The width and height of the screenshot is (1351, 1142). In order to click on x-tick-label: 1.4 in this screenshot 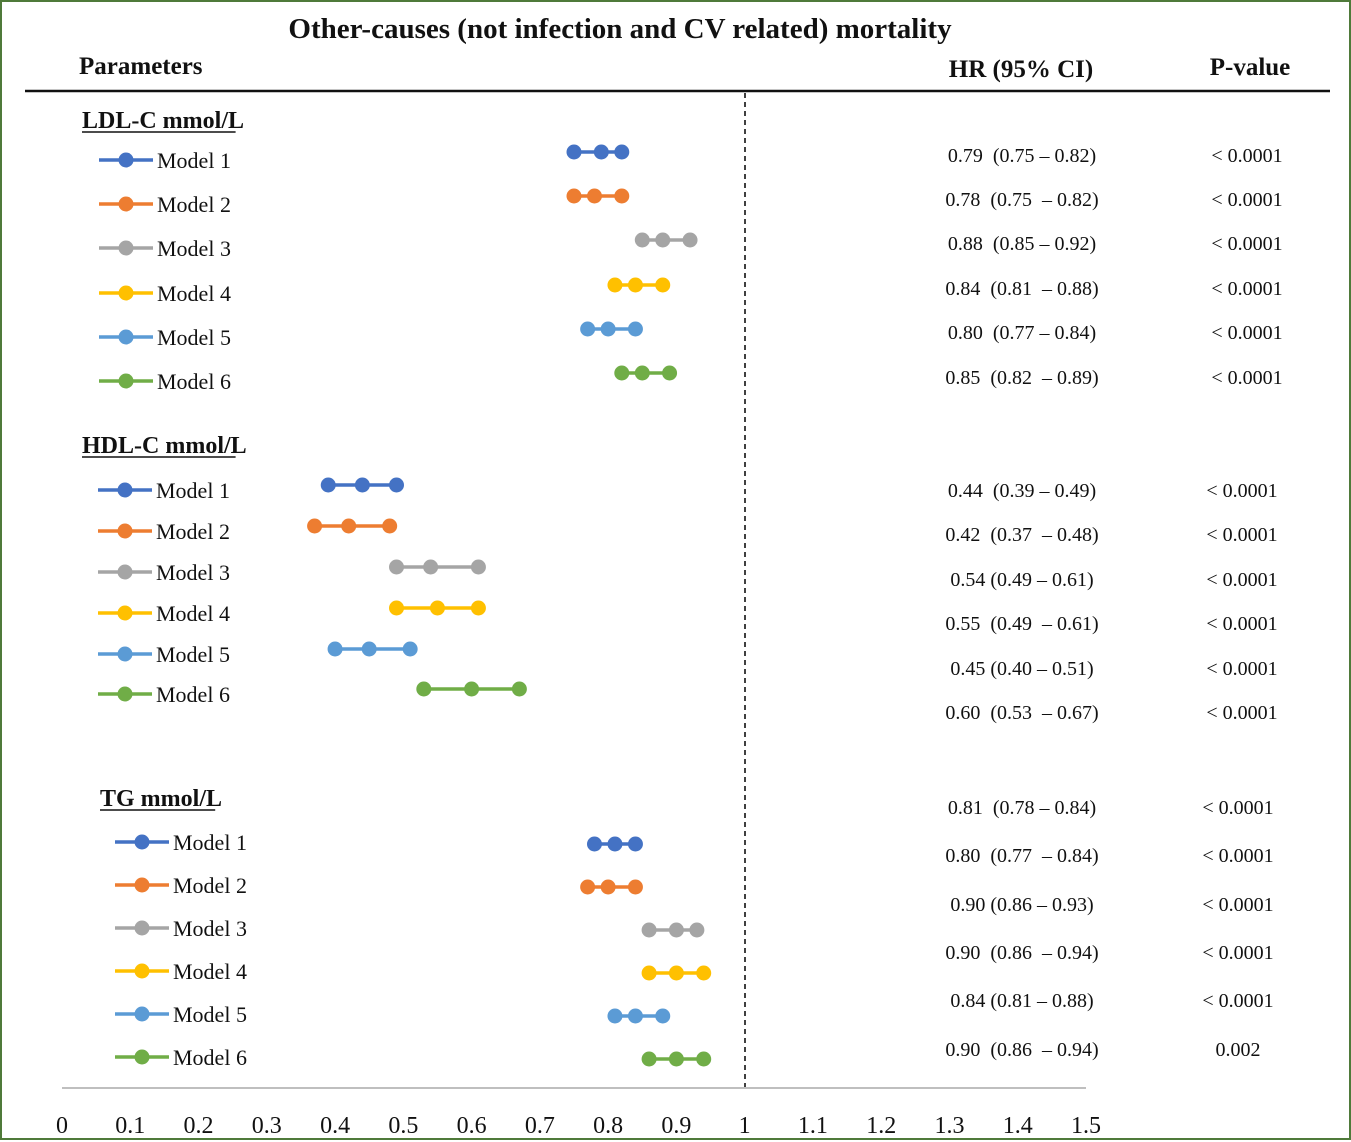, I will do `click(1018, 1126)`.